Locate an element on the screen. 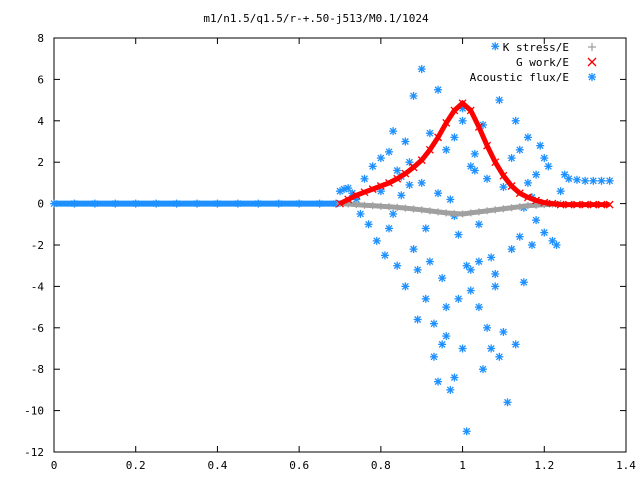 The height and width of the screenshot is (480, 640). series-k-stress-e is located at coordinates (450, 209).